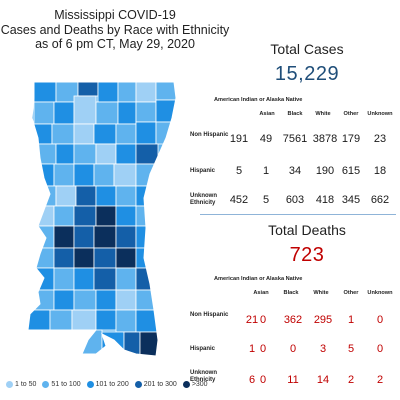 The width and height of the screenshot is (400, 400). What do you see at coordinates (252, 380) in the screenshot?
I see `table-cell: 6` at bounding box center [252, 380].